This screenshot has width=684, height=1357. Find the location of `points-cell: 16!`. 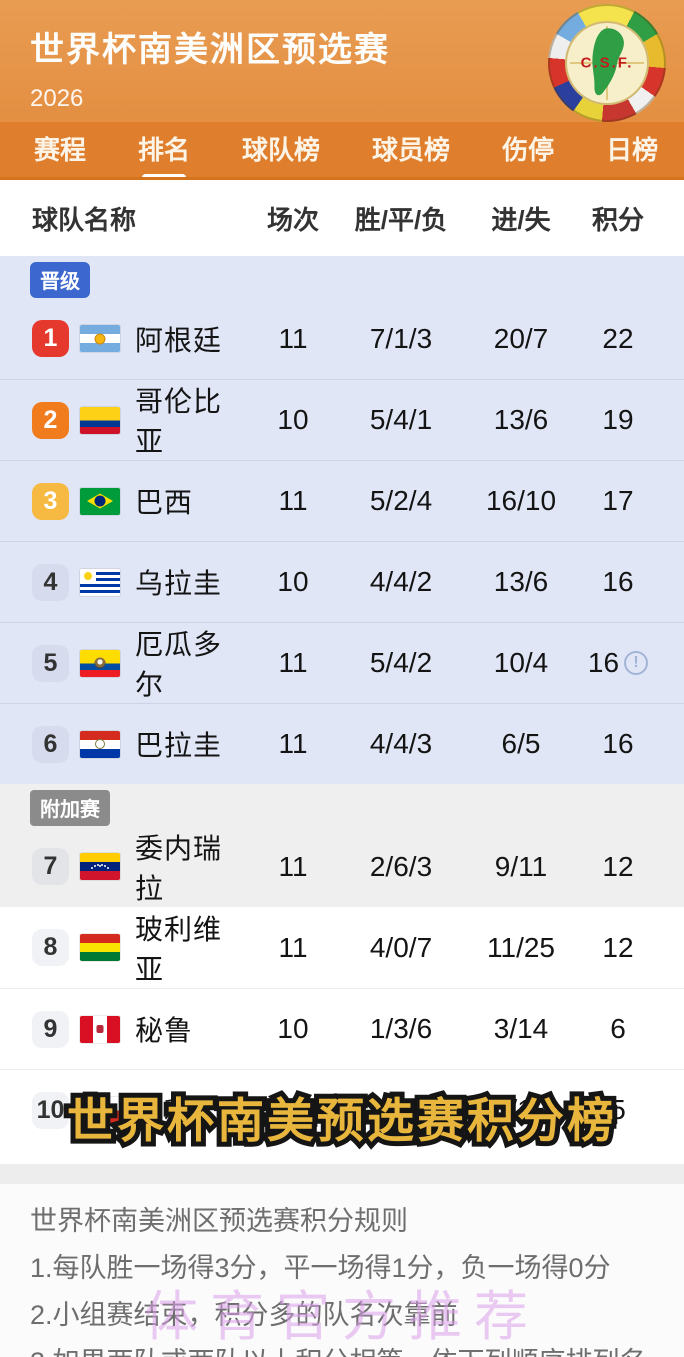

points-cell: 16! is located at coordinates (618, 663).